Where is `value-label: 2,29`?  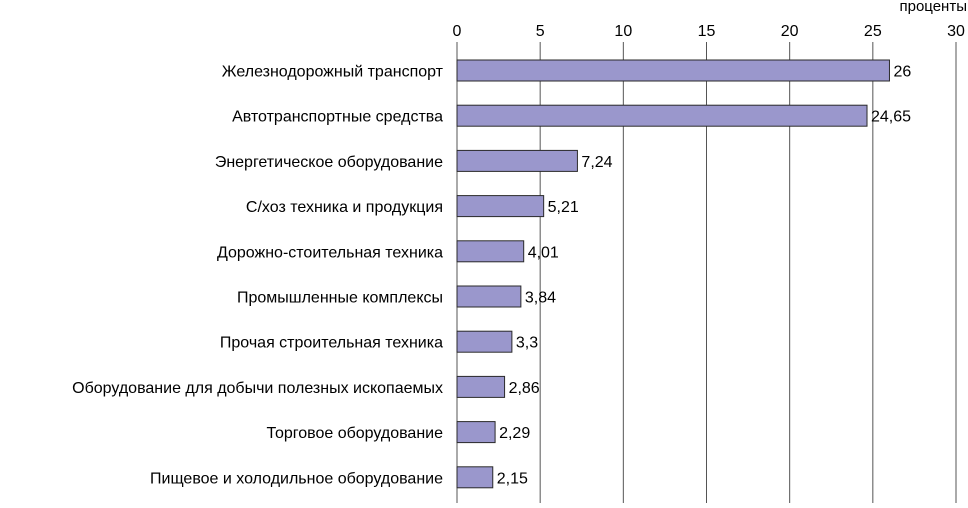 value-label: 2,29 is located at coordinates (514, 433).